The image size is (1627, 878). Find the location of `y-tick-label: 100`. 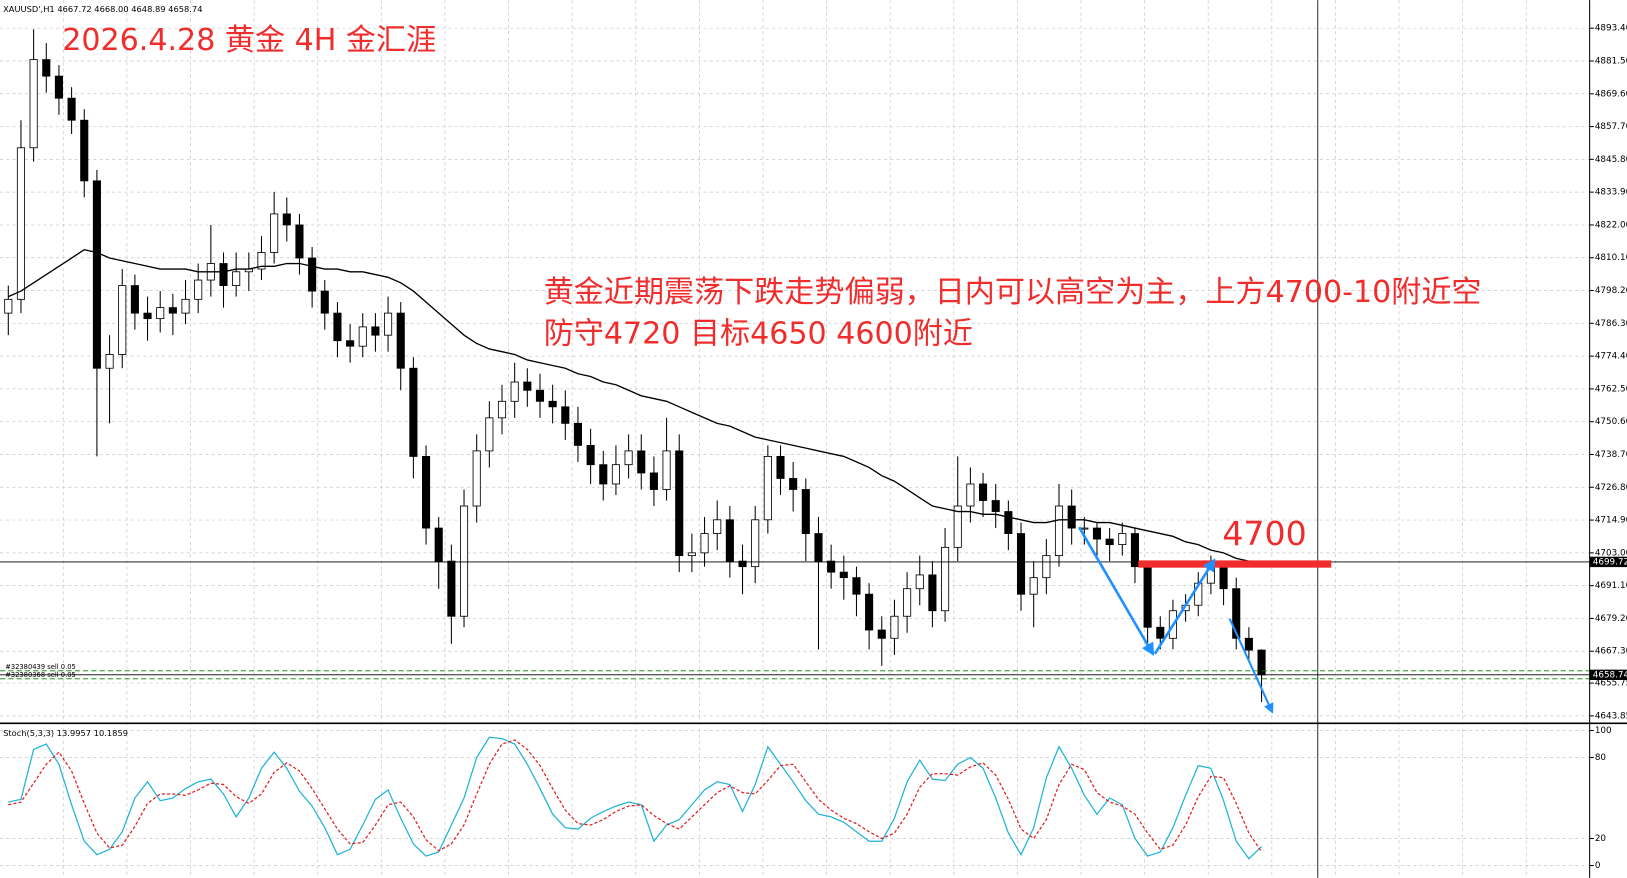

y-tick-label: 100 is located at coordinates (1603, 731).